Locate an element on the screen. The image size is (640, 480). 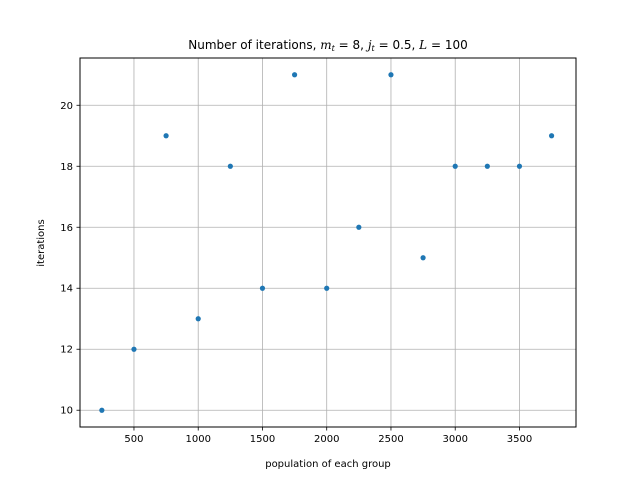
x-tick-label: 1000 is located at coordinates (197, 439).